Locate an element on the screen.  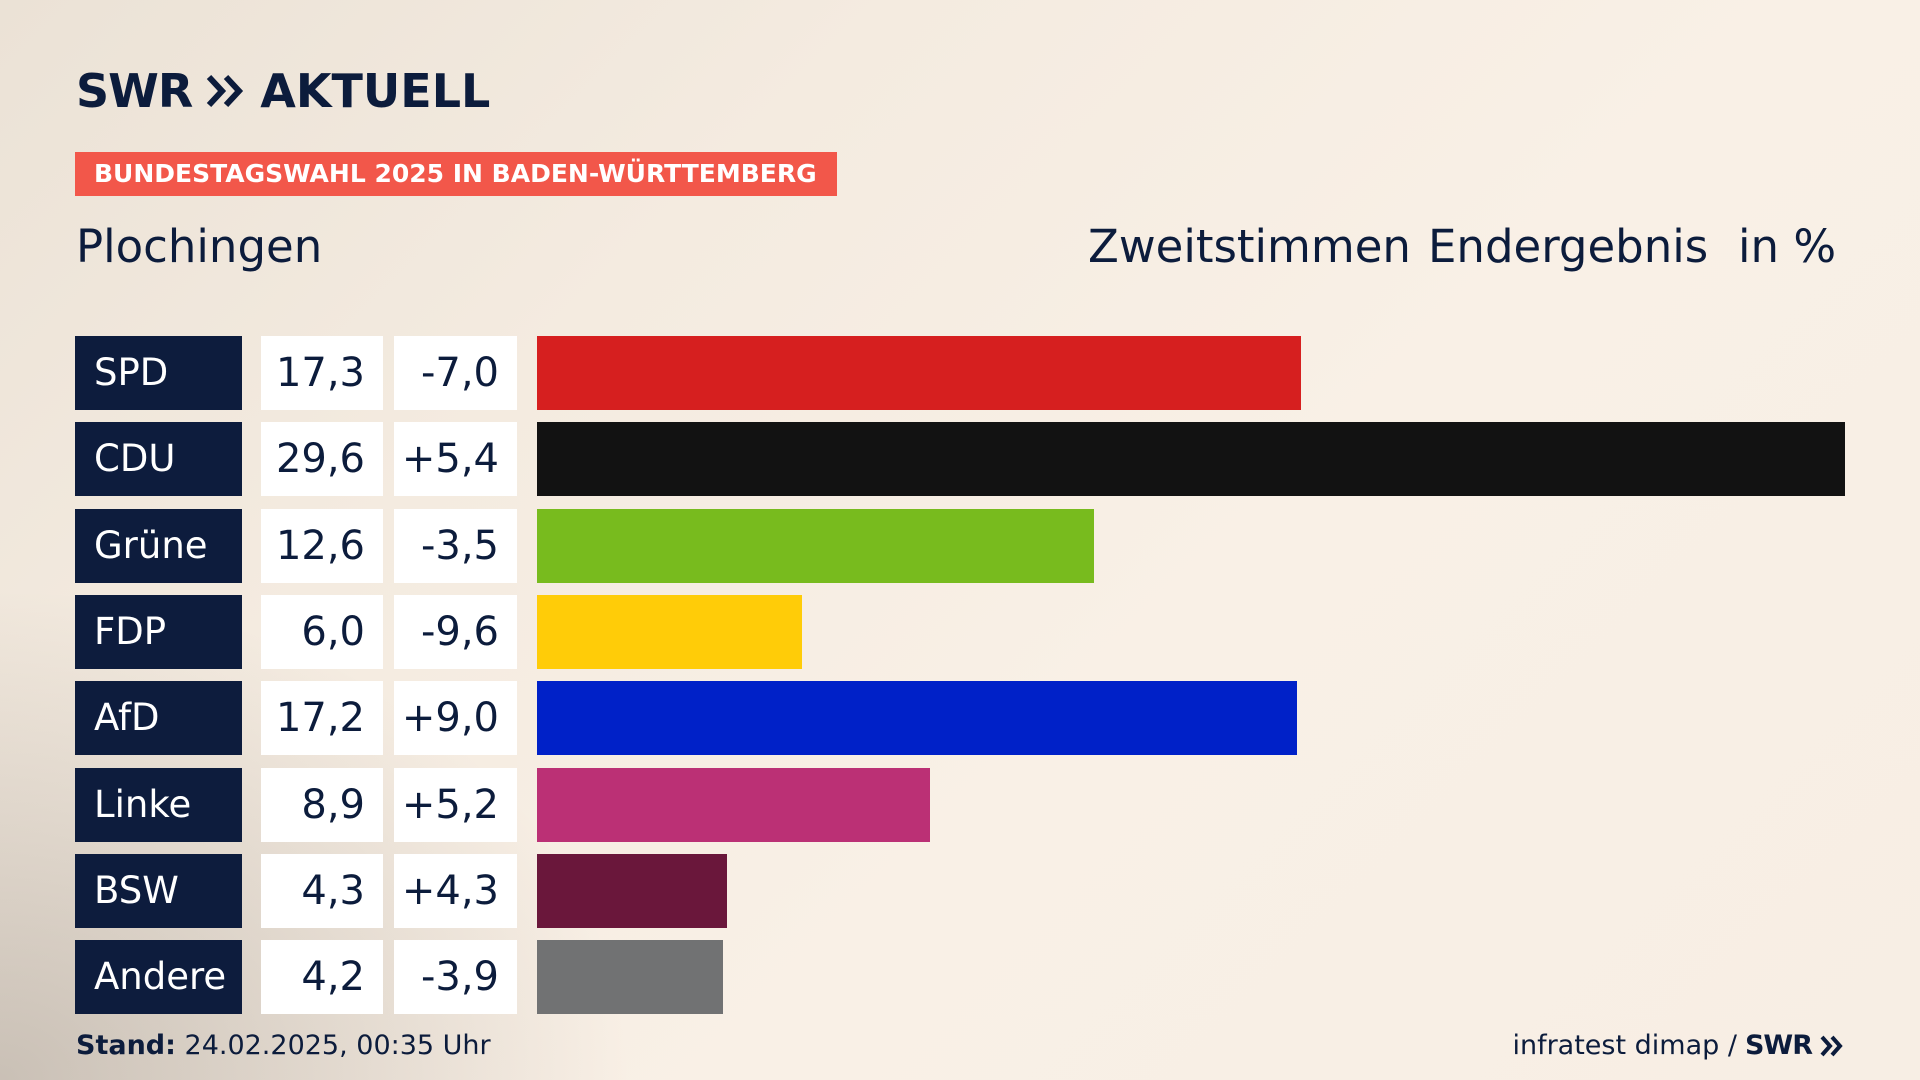
election-banner: BUNDESTAGSWAHL 2025 IN BADEN-WÜRTTEMBERG is located at coordinates (456, 174).